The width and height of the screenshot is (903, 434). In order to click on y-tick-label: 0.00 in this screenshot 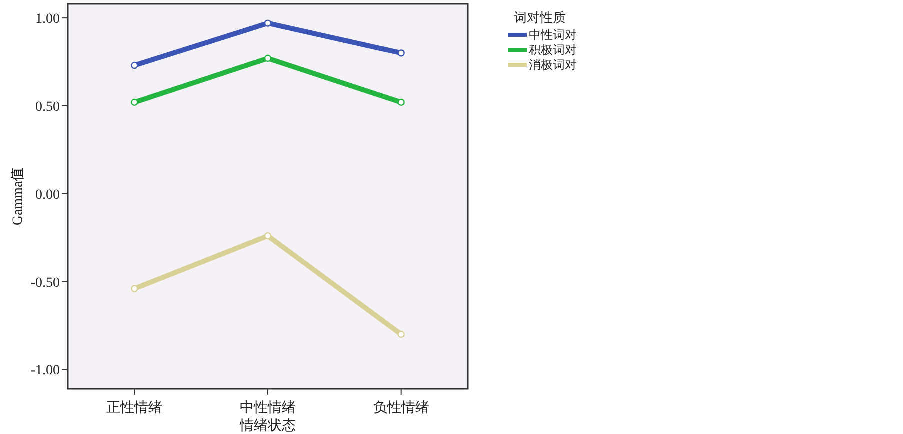, I will do `click(48, 195)`.